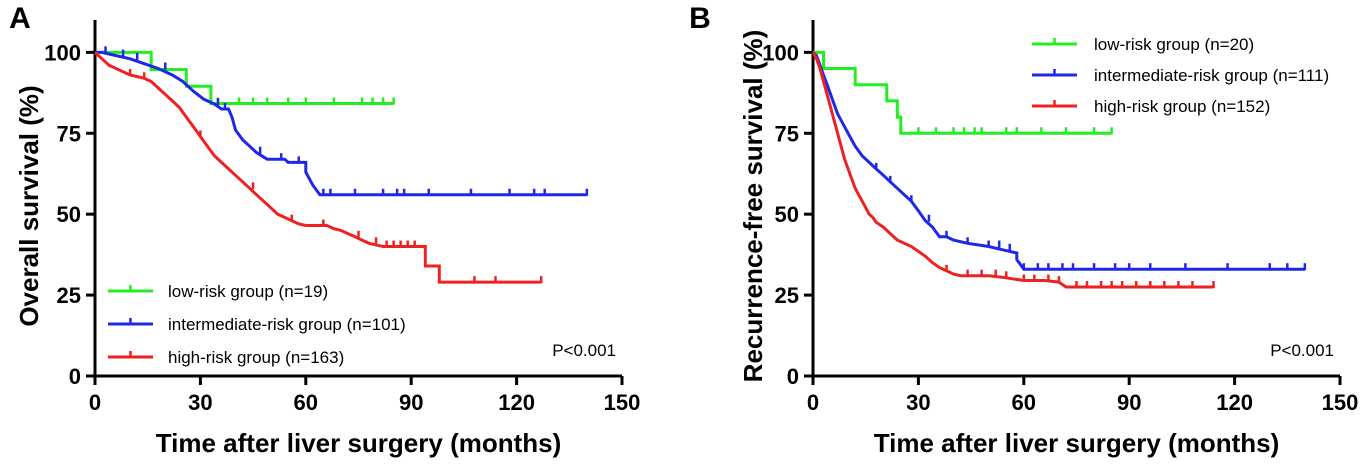 The image size is (1364, 466). What do you see at coordinates (256, 357) in the screenshot?
I see `legend-label: high-risk group (n=163)` at bounding box center [256, 357].